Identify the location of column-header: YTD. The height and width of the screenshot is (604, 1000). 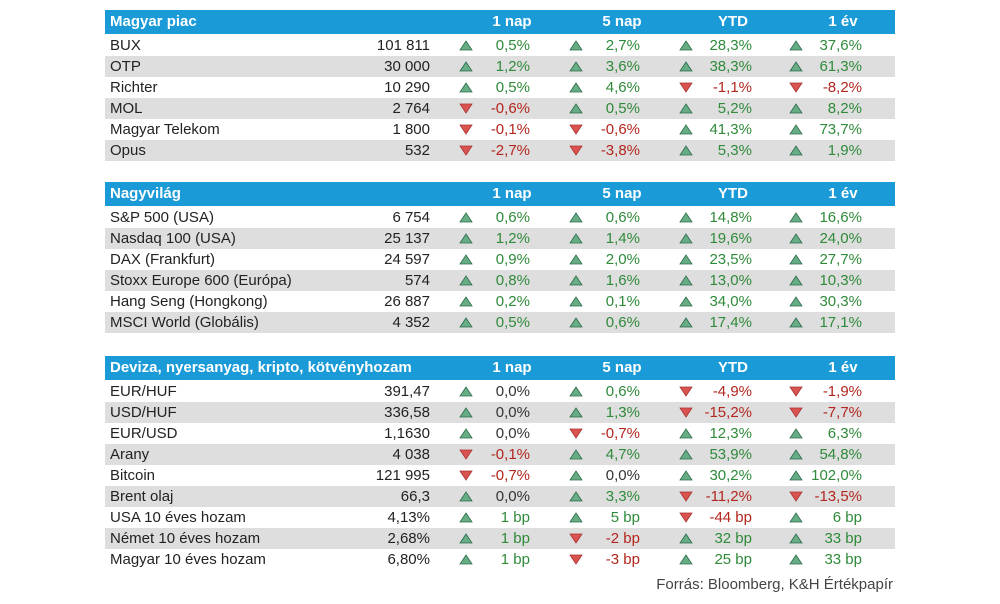
(733, 21).